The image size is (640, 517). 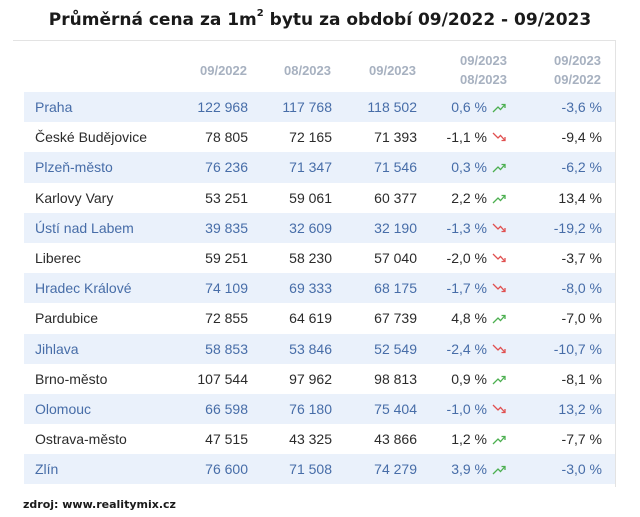 I want to click on city-cell: Zlín, so click(x=104, y=469).